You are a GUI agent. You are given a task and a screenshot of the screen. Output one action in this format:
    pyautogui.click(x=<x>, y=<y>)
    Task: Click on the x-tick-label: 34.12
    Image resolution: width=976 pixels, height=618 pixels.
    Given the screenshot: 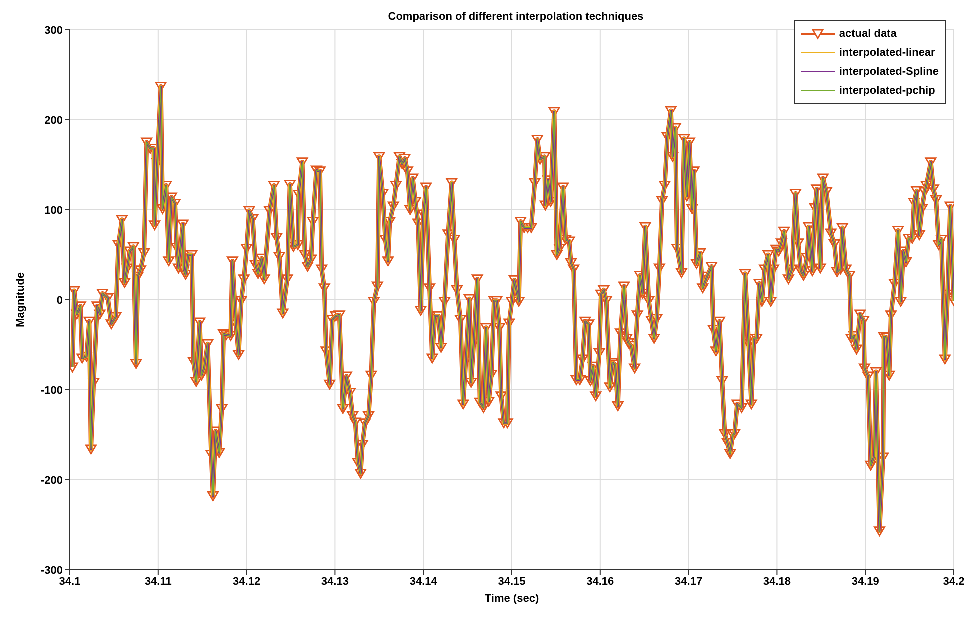 What is the action you would take?
    pyautogui.click(x=247, y=582)
    